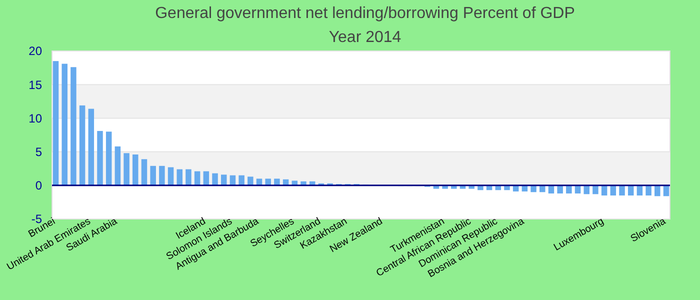  I want to click on chart-title: General government net lending/borrowing Percent of GDP, so click(365, 13).